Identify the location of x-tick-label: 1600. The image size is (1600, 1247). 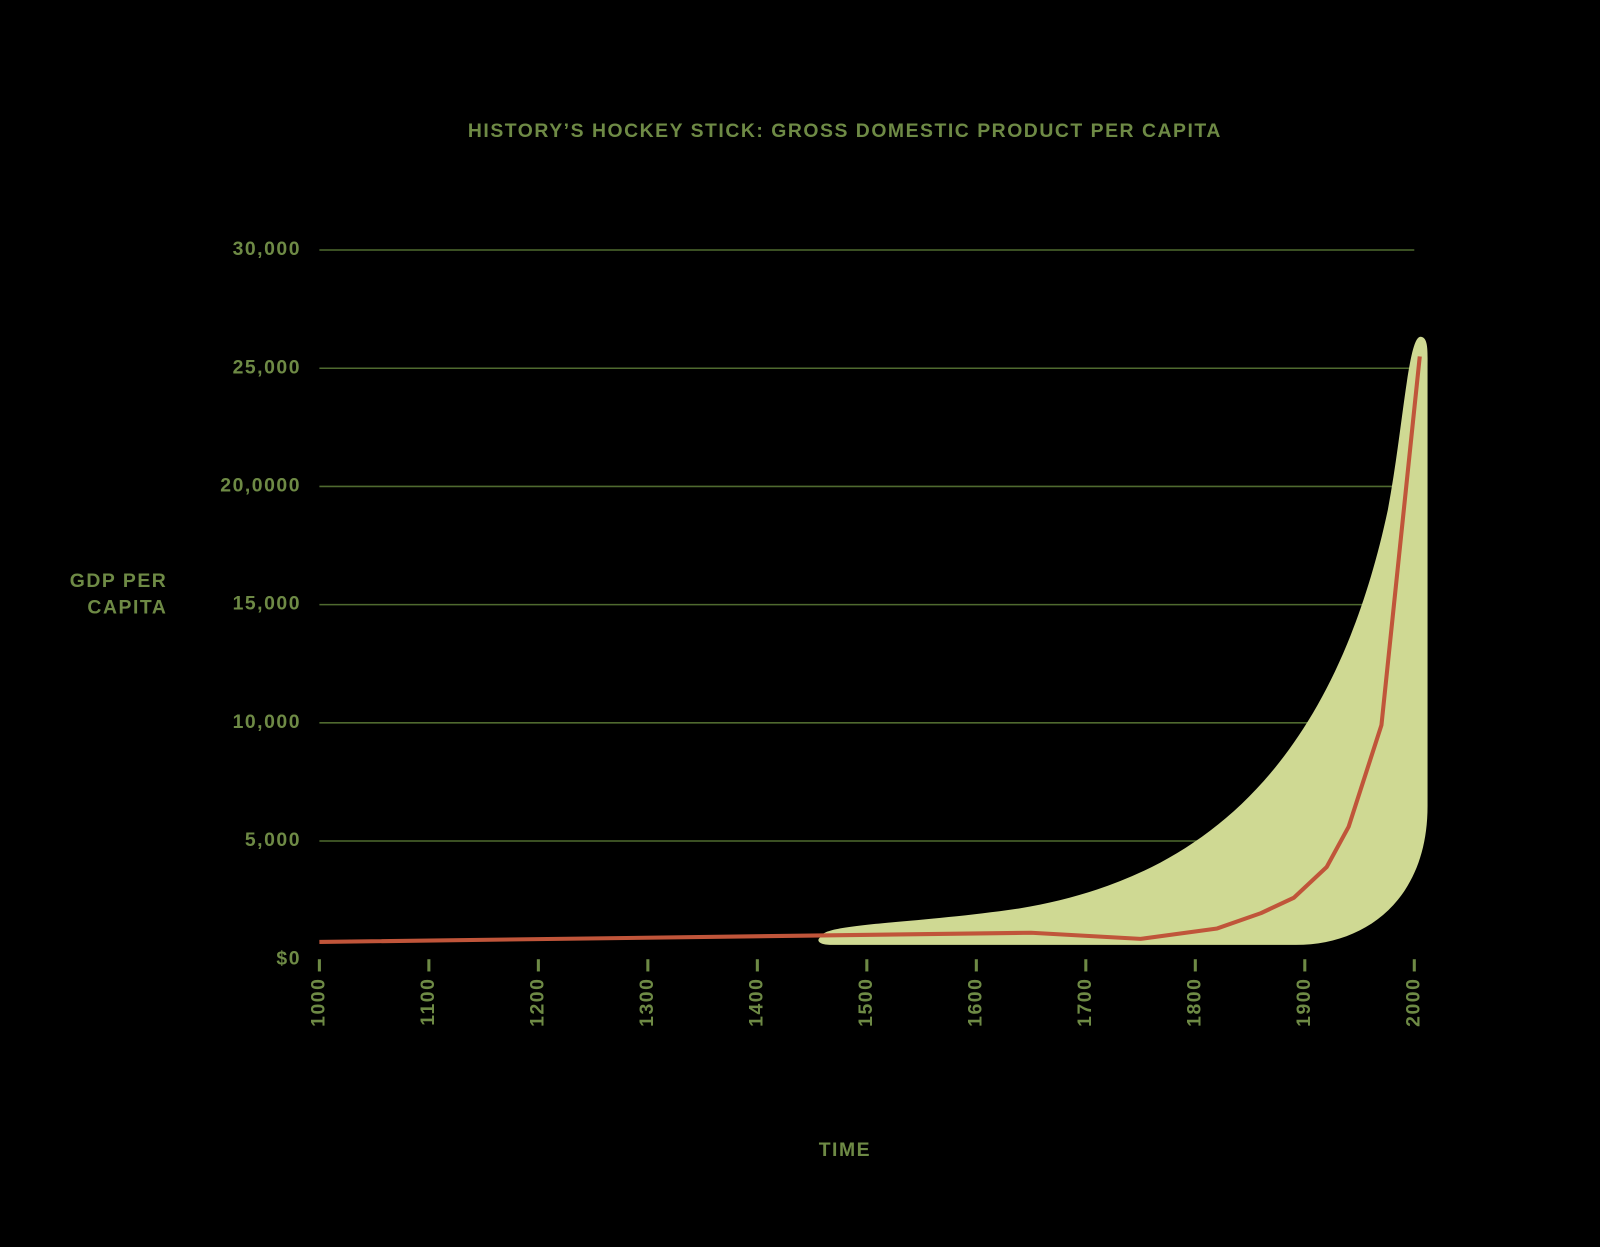
(975, 1002).